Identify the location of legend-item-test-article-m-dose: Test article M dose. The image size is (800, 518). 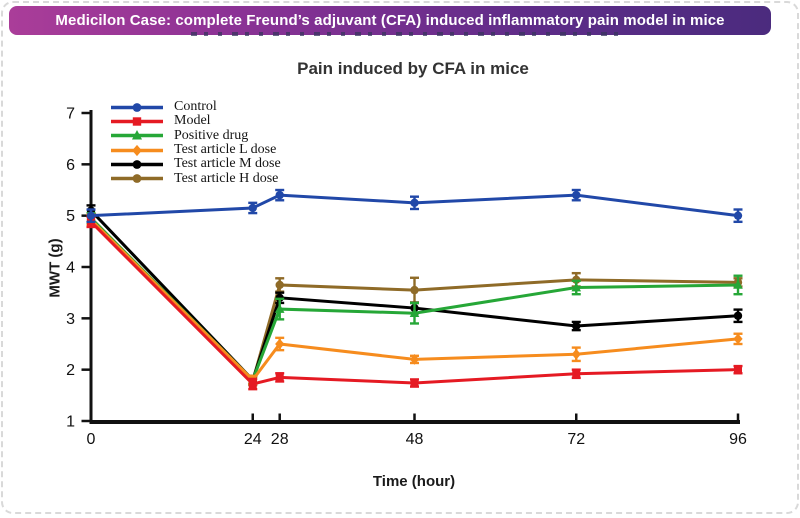
(195, 164).